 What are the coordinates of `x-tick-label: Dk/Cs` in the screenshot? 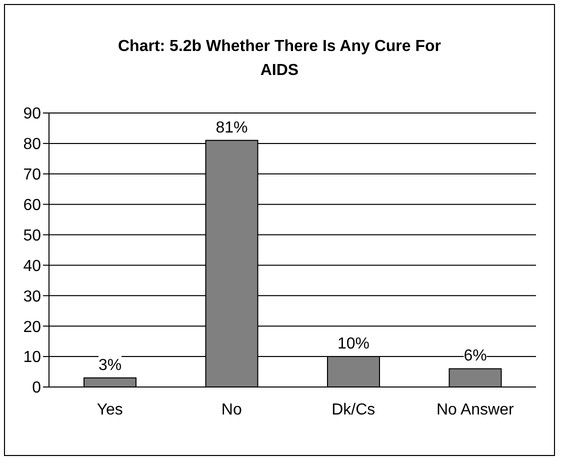 It's located at (354, 409).